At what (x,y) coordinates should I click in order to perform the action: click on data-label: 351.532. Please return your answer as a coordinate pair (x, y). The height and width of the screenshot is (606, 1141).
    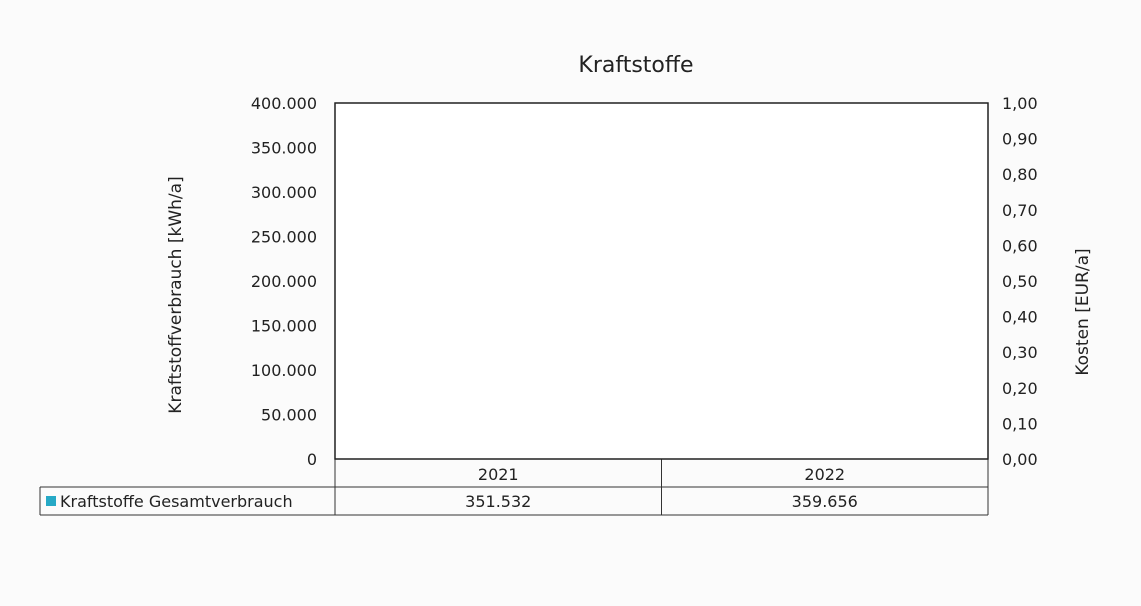
    Looking at the image, I should click on (498, 501).